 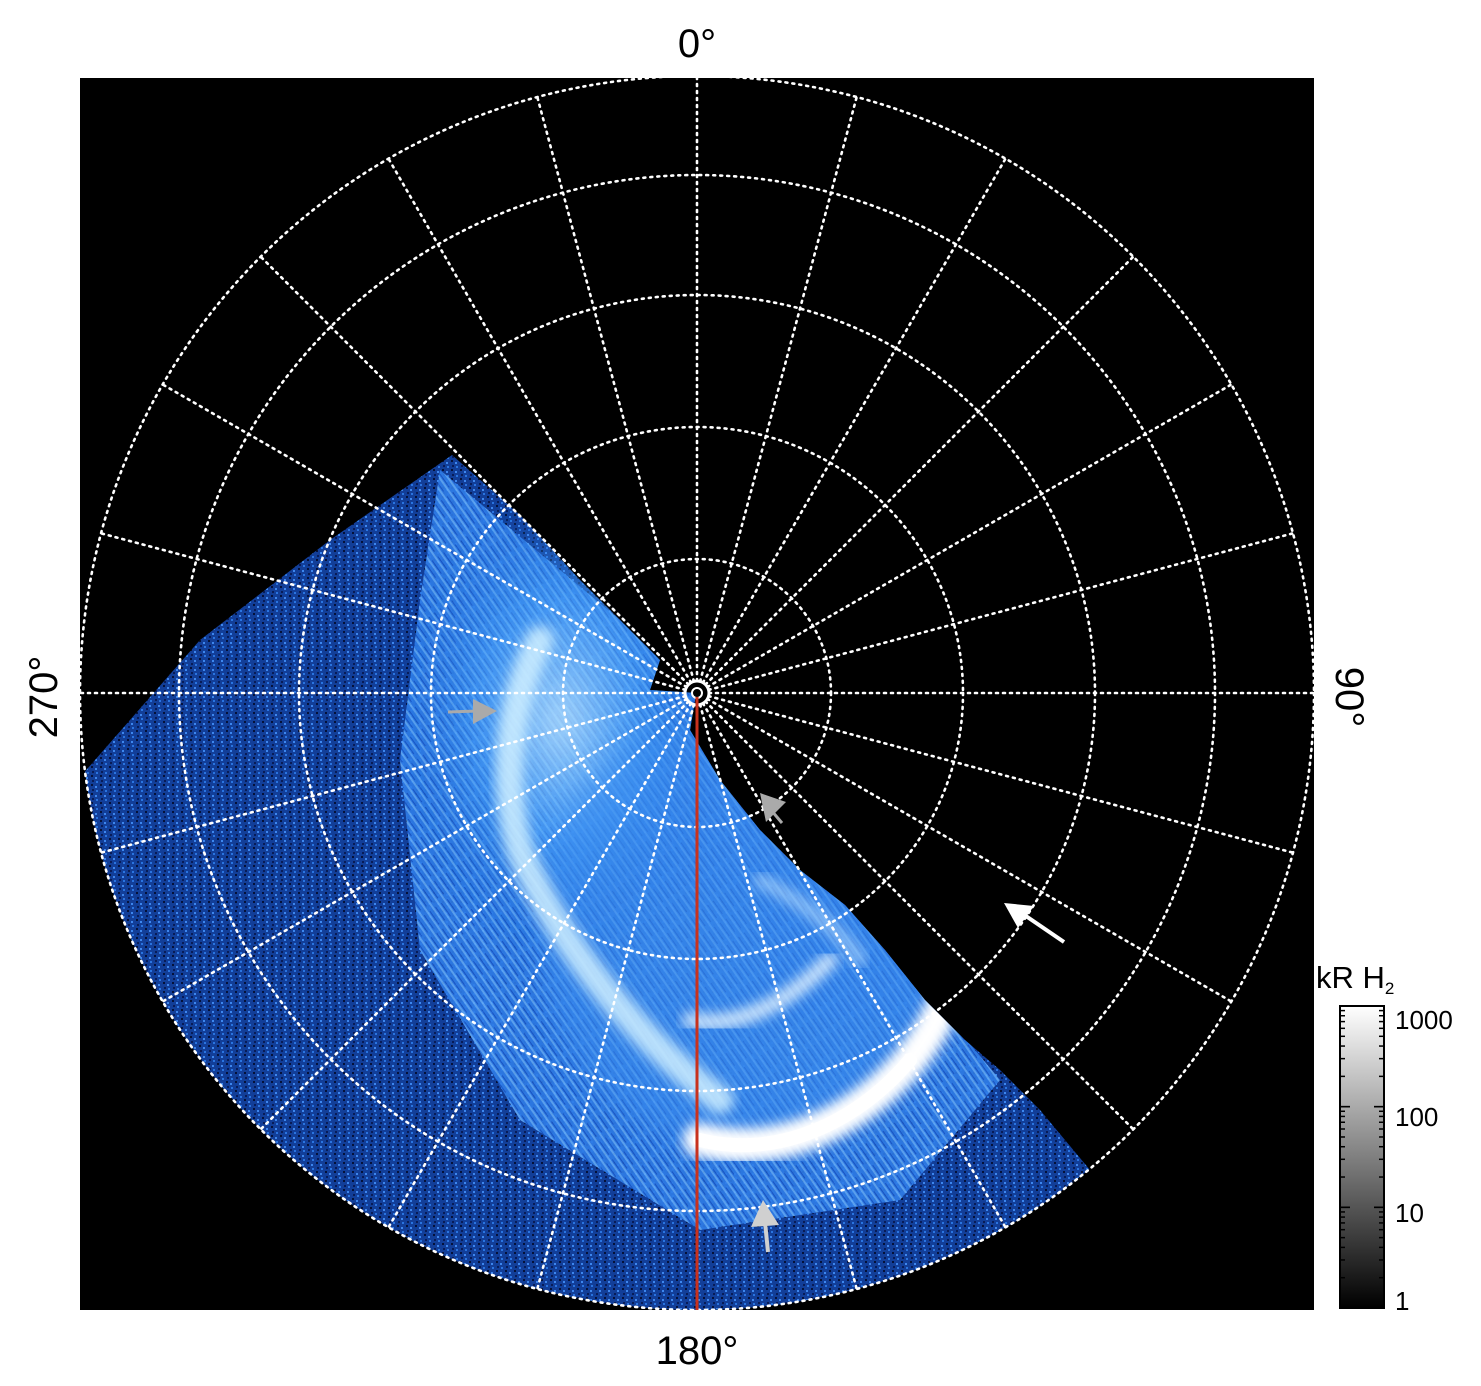 I want to click on light-gray-arrow-icon, so click(x=765, y=1226).